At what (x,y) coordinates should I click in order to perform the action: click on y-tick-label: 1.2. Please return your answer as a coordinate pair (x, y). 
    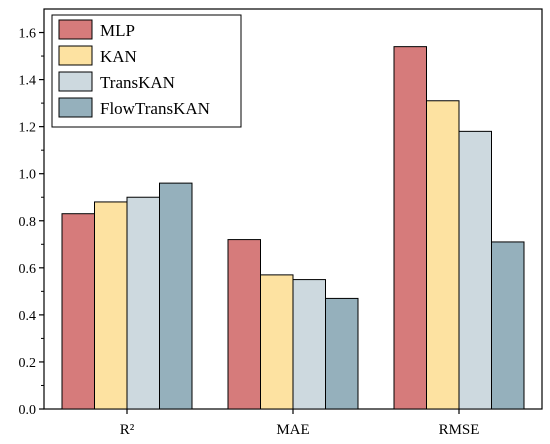
    Looking at the image, I should click on (28, 128).